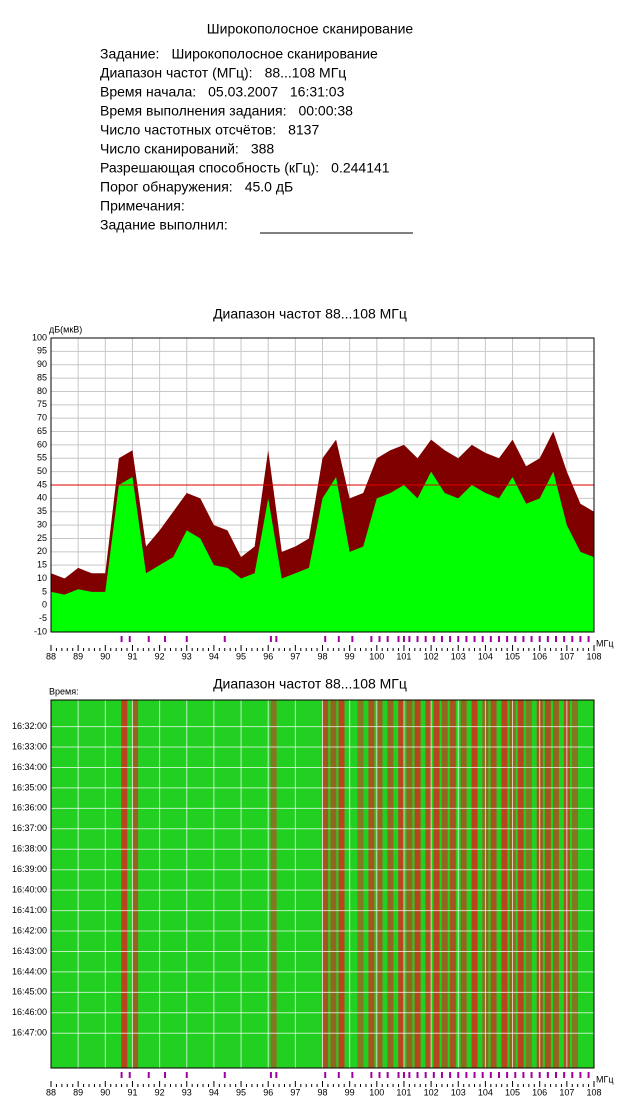 The width and height of the screenshot is (620, 1100). Describe the element at coordinates (42, 364) in the screenshot. I see `y-tick-label: 90` at that location.